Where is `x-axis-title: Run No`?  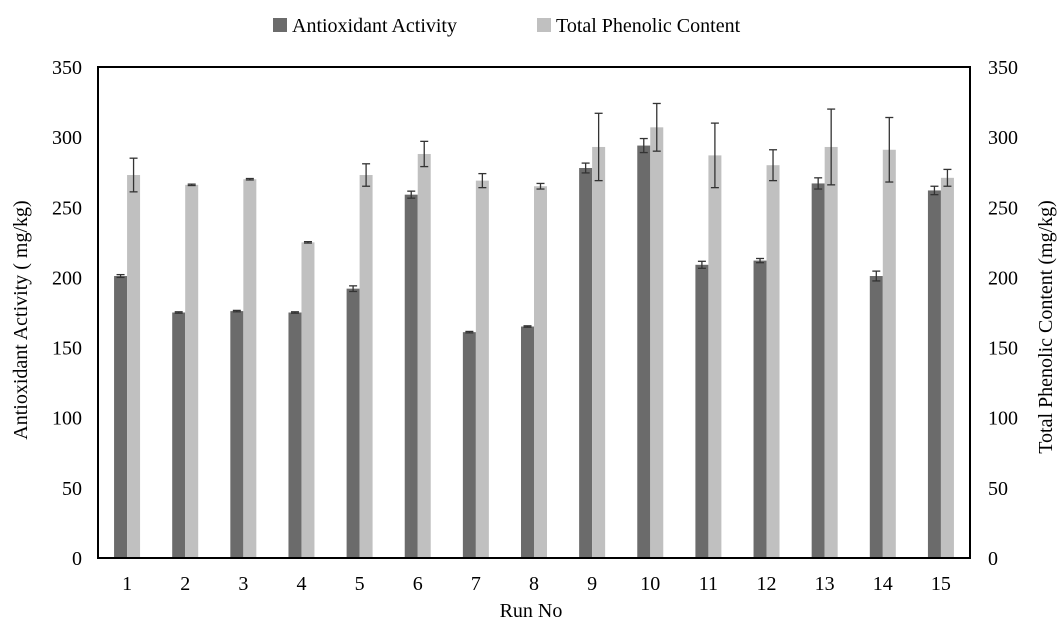 x-axis-title: Run No is located at coordinates (531, 611).